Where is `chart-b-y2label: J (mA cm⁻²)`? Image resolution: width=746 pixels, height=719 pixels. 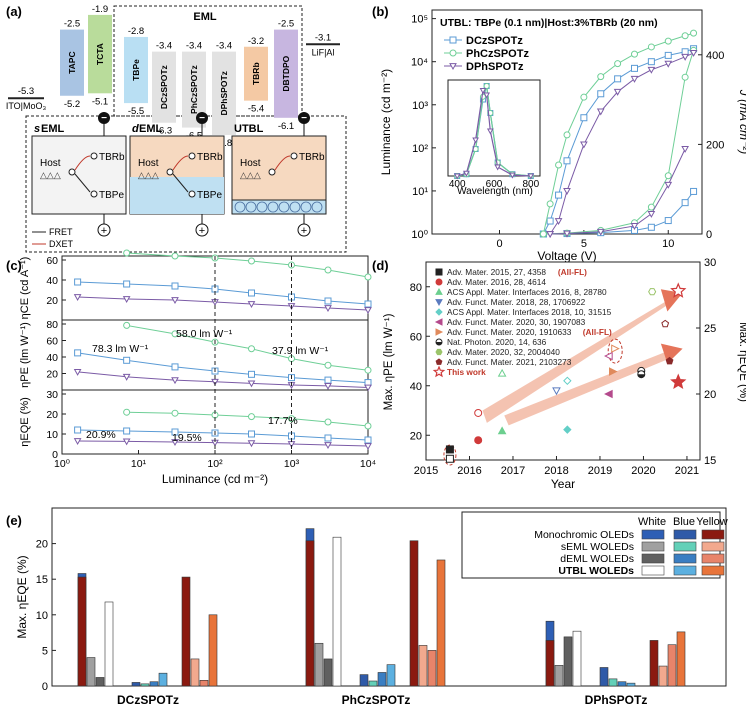
chart-b-y2label: J (mA cm⁻²) is located at coordinates (741, 122).